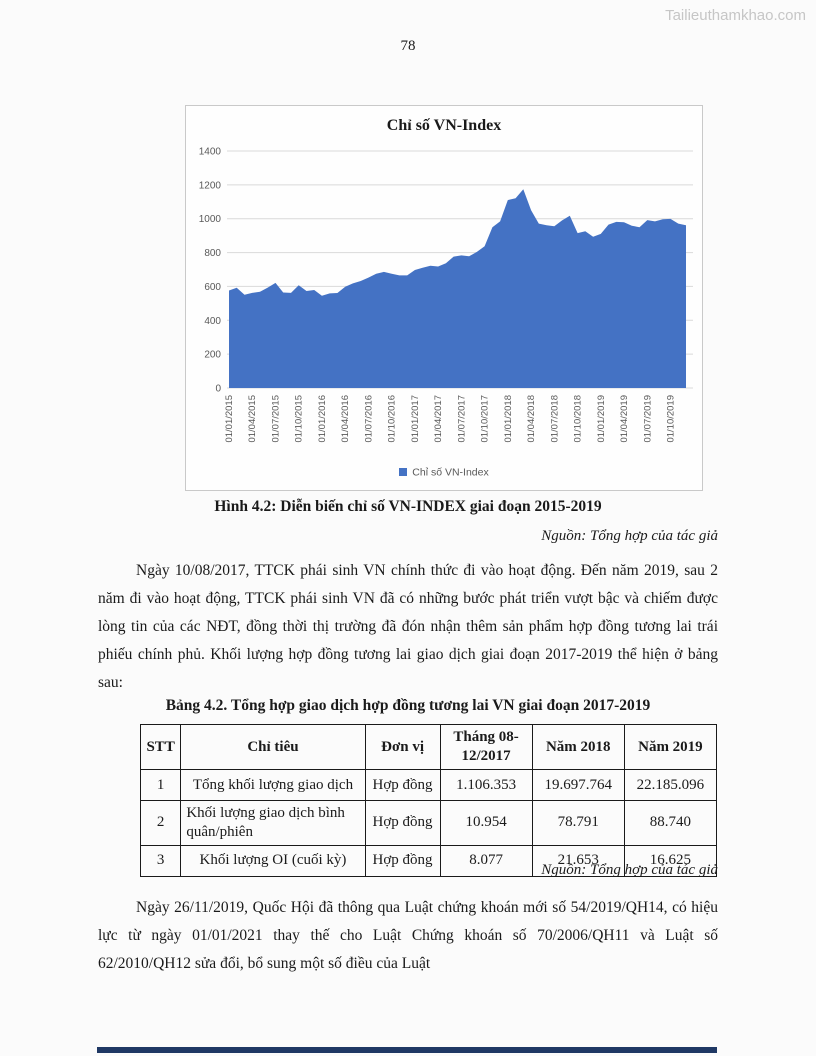 The width and height of the screenshot is (816, 1056). I want to click on chart-title: Chỉ số VN-Index, so click(444, 125).